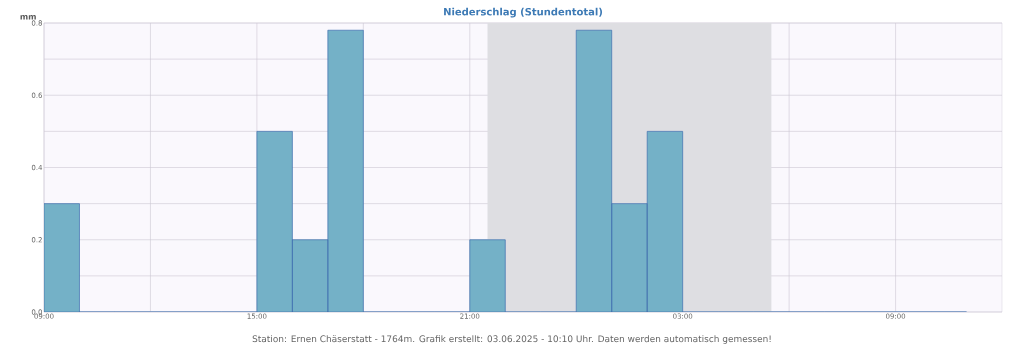  What do you see at coordinates (511, 339) in the screenshot?
I see `text: Station: Ernen Chäserstatt - 1764m. Grafik erstellt: 03.06.2025 - 10:10 Uhr. Daten werden automatisch gemessen!` at bounding box center [511, 339].